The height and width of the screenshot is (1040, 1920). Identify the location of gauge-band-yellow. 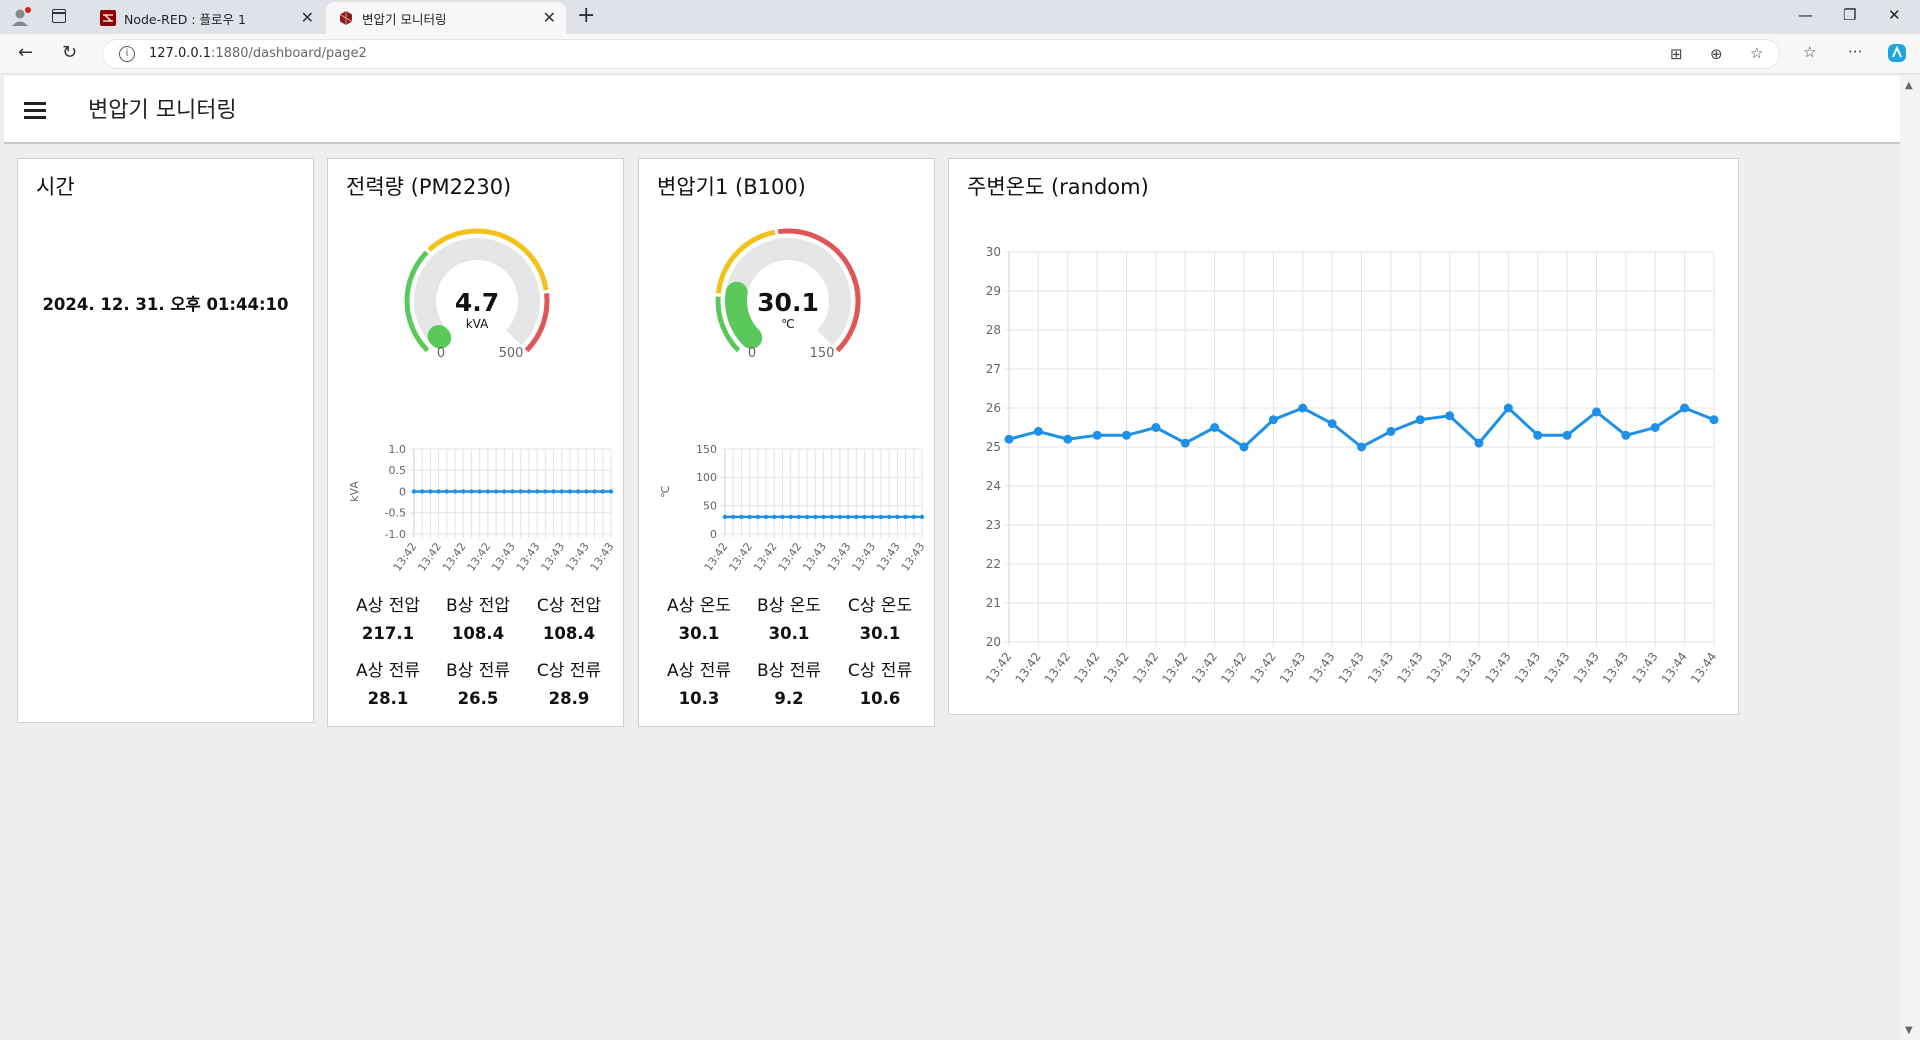
(488, 259).